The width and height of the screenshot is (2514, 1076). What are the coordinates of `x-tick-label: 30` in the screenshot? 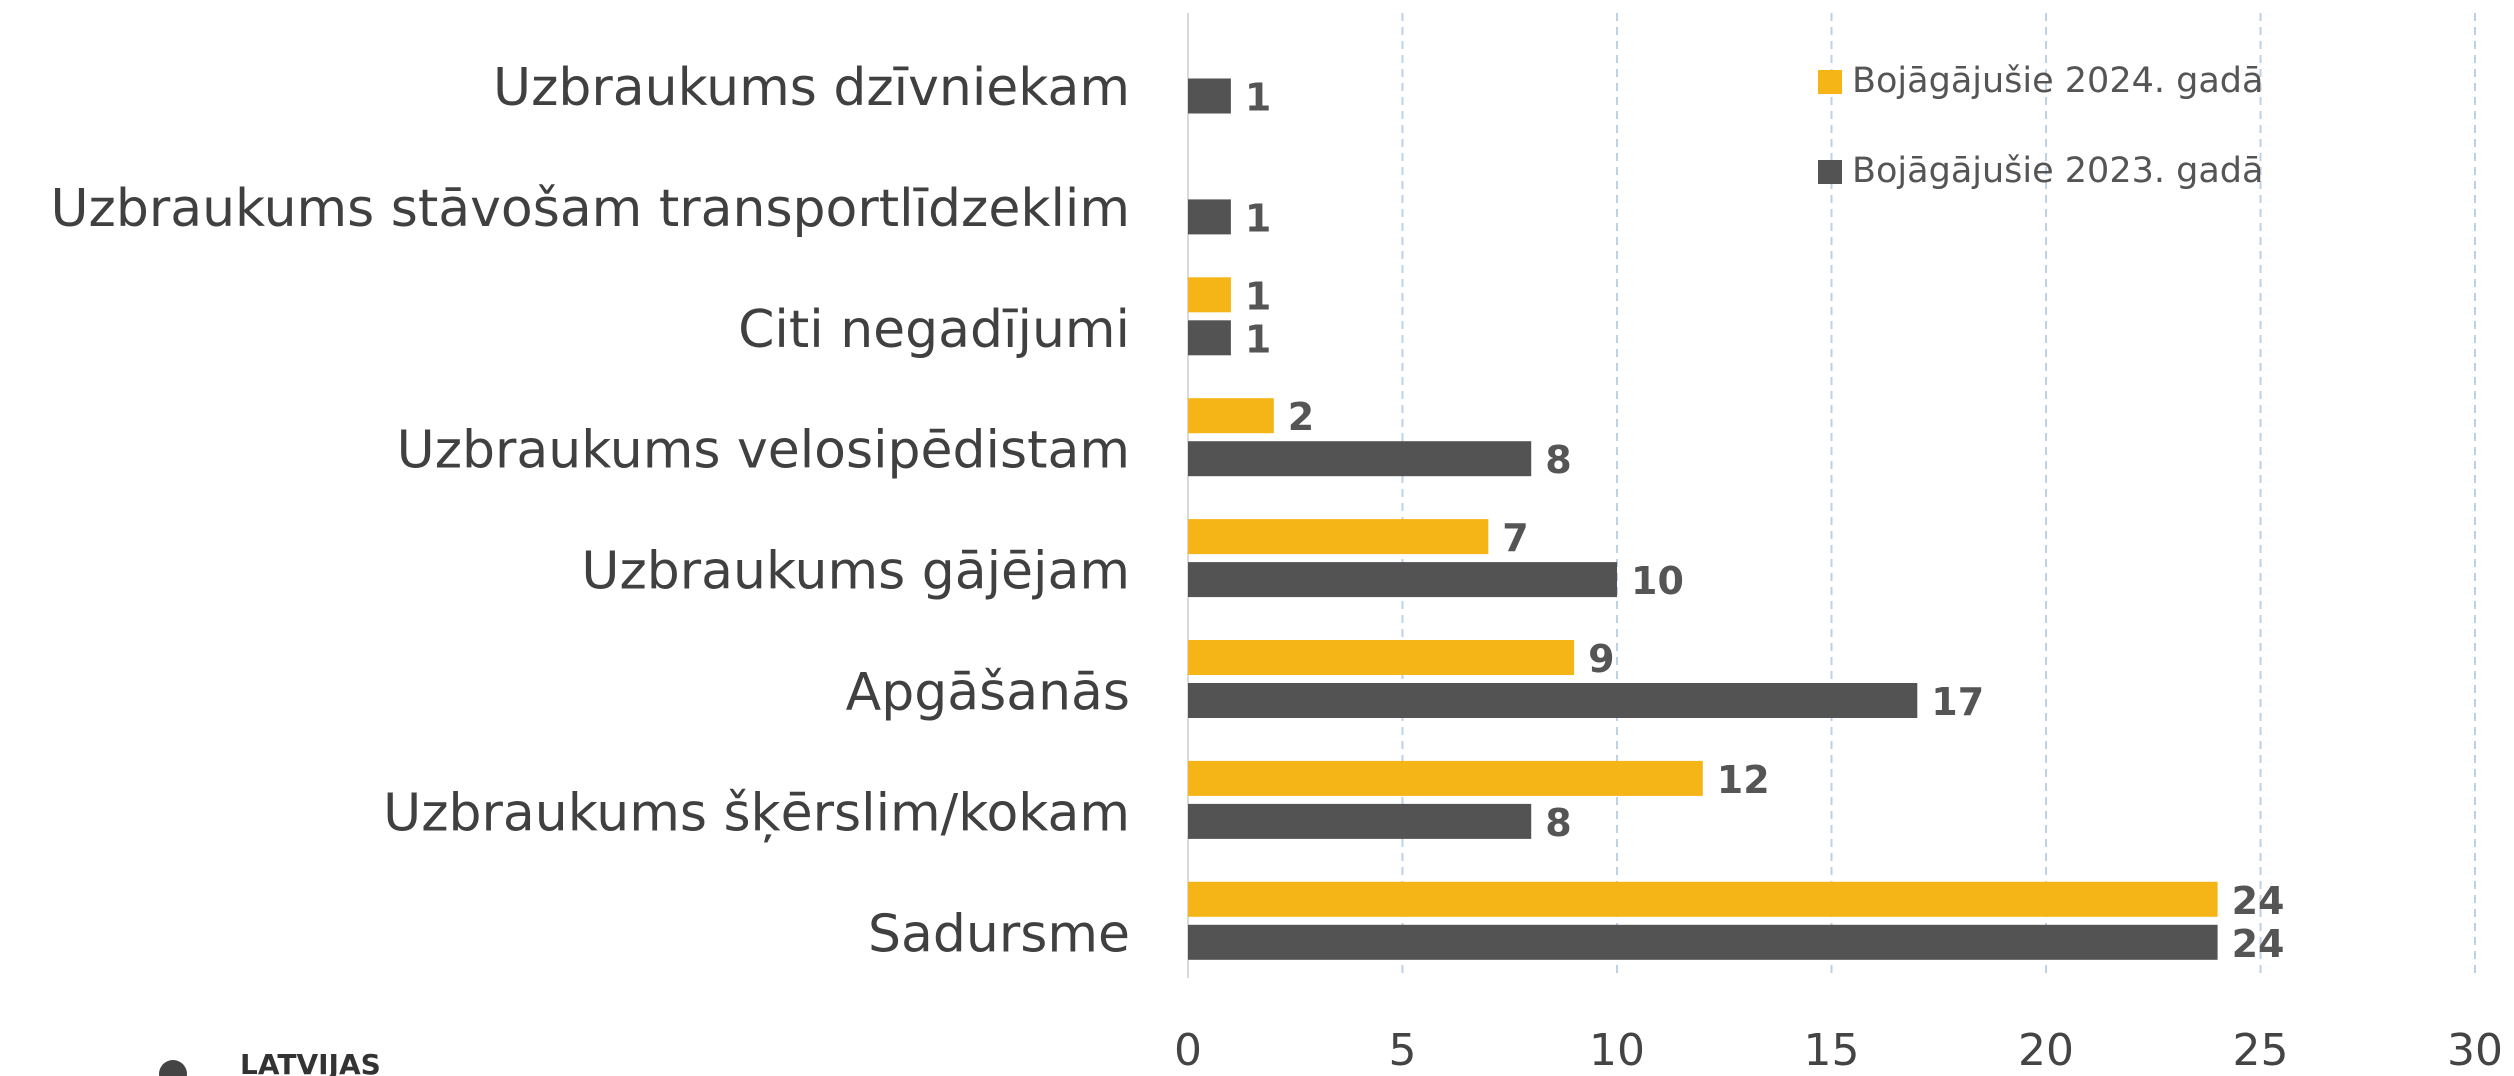 It's located at (2475, 1050).